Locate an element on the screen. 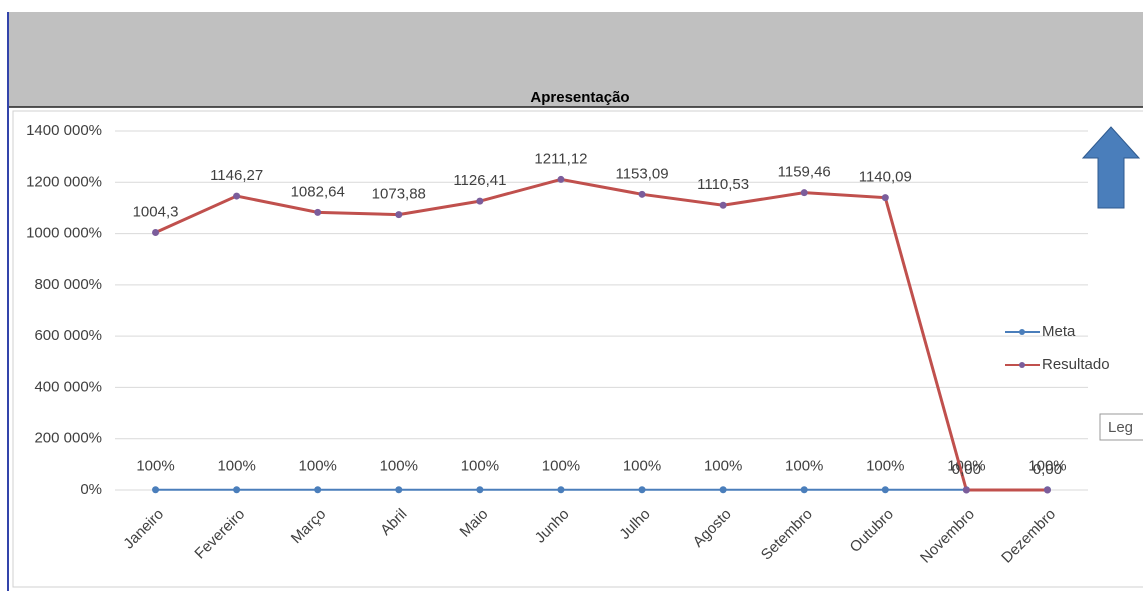 This screenshot has width=1143, height=591. y-tick-label: 1000 000% is located at coordinates (64, 233).